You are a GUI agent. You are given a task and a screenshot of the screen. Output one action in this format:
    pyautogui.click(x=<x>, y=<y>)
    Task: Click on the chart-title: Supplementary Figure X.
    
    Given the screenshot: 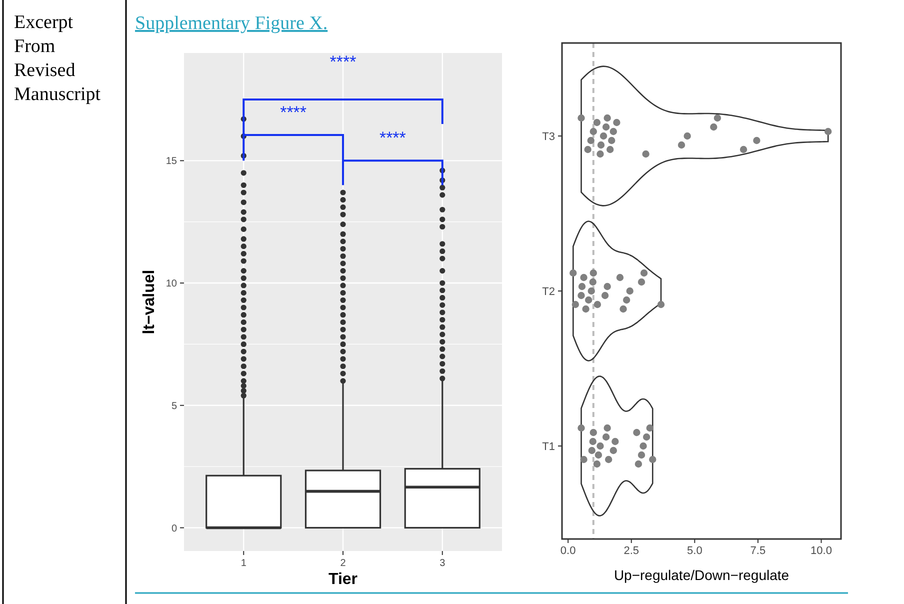 What is the action you would take?
    pyautogui.click(x=231, y=23)
    